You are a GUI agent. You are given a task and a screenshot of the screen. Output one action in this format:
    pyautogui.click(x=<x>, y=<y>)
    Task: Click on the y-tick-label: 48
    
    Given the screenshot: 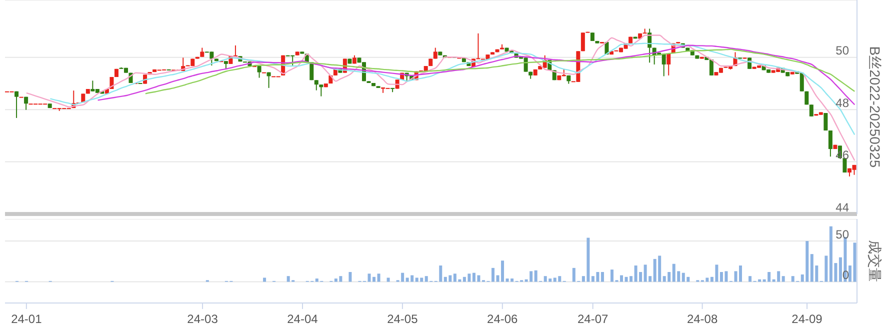 What is the action you would take?
    pyautogui.click(x=843, y=103)
    